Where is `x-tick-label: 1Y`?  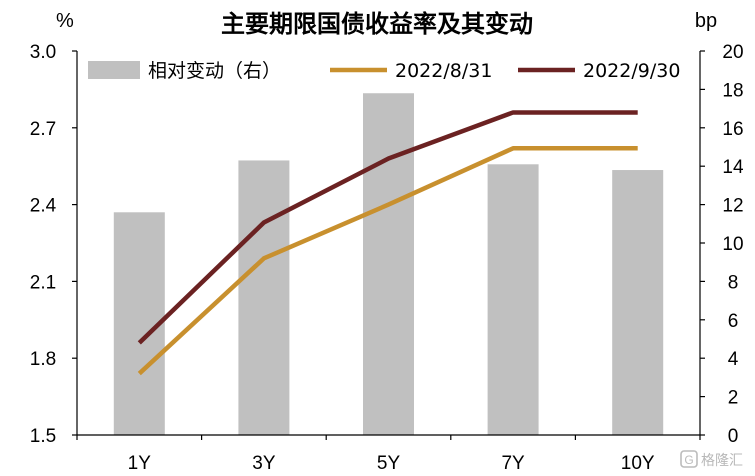 x-tick-label: 1Y is located at coordinates (140, 463).